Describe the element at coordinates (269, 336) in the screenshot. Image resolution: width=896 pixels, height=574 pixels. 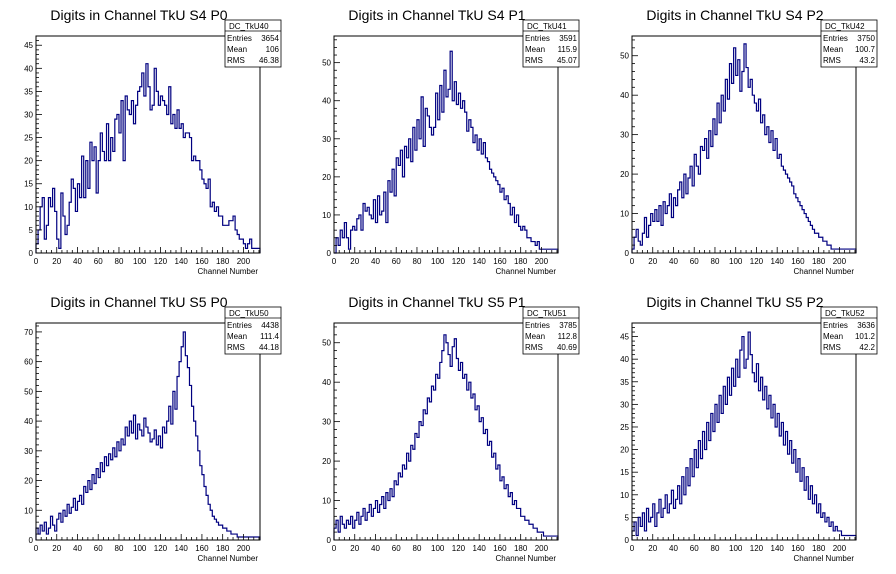
I see `stats-mean-value: 111.4` at that location.